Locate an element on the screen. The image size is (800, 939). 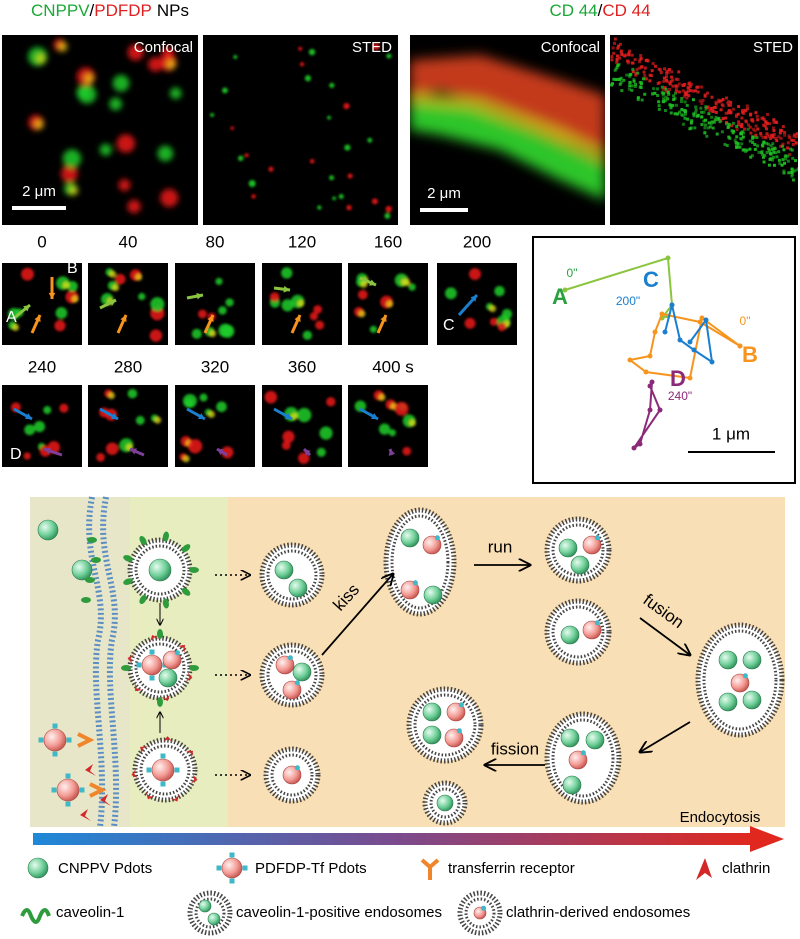
time-label: 320 is located at coordinates (215, 366).